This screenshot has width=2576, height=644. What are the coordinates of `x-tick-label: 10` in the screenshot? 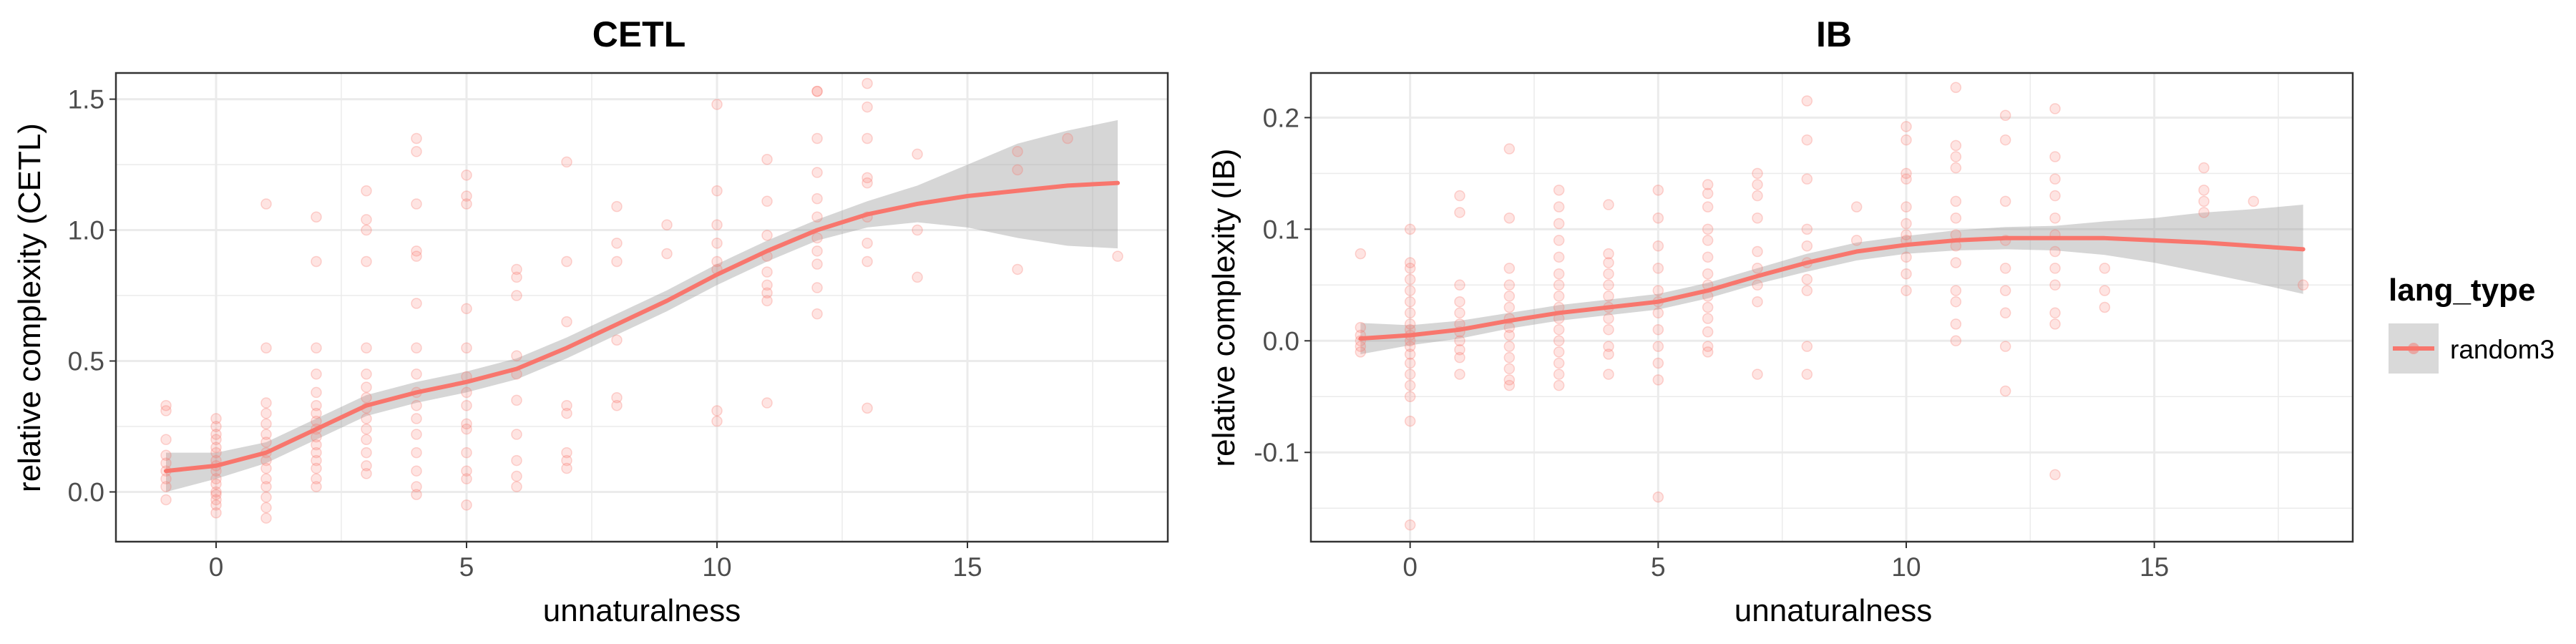 It's located at (716, 567).